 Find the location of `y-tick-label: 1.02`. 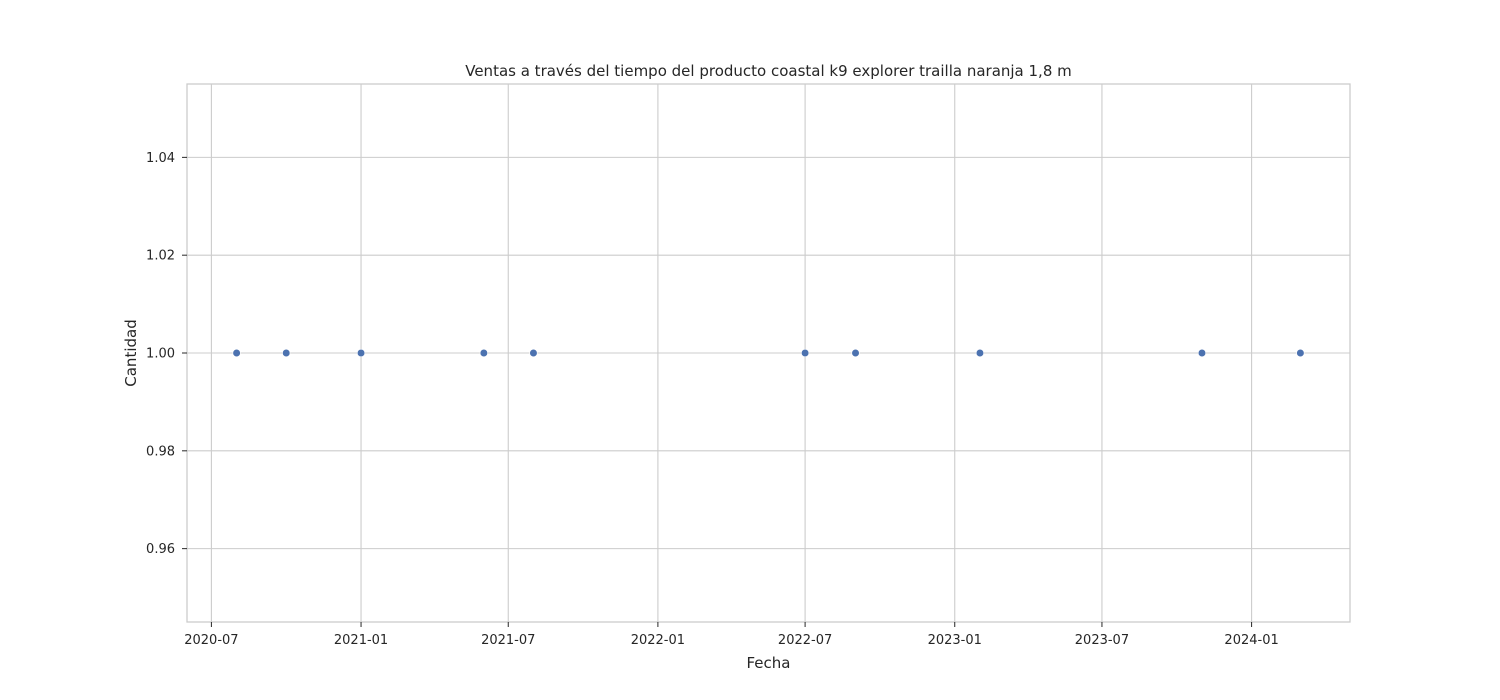

y-tick-label: 1.02 is located at coordinates (160, 256).